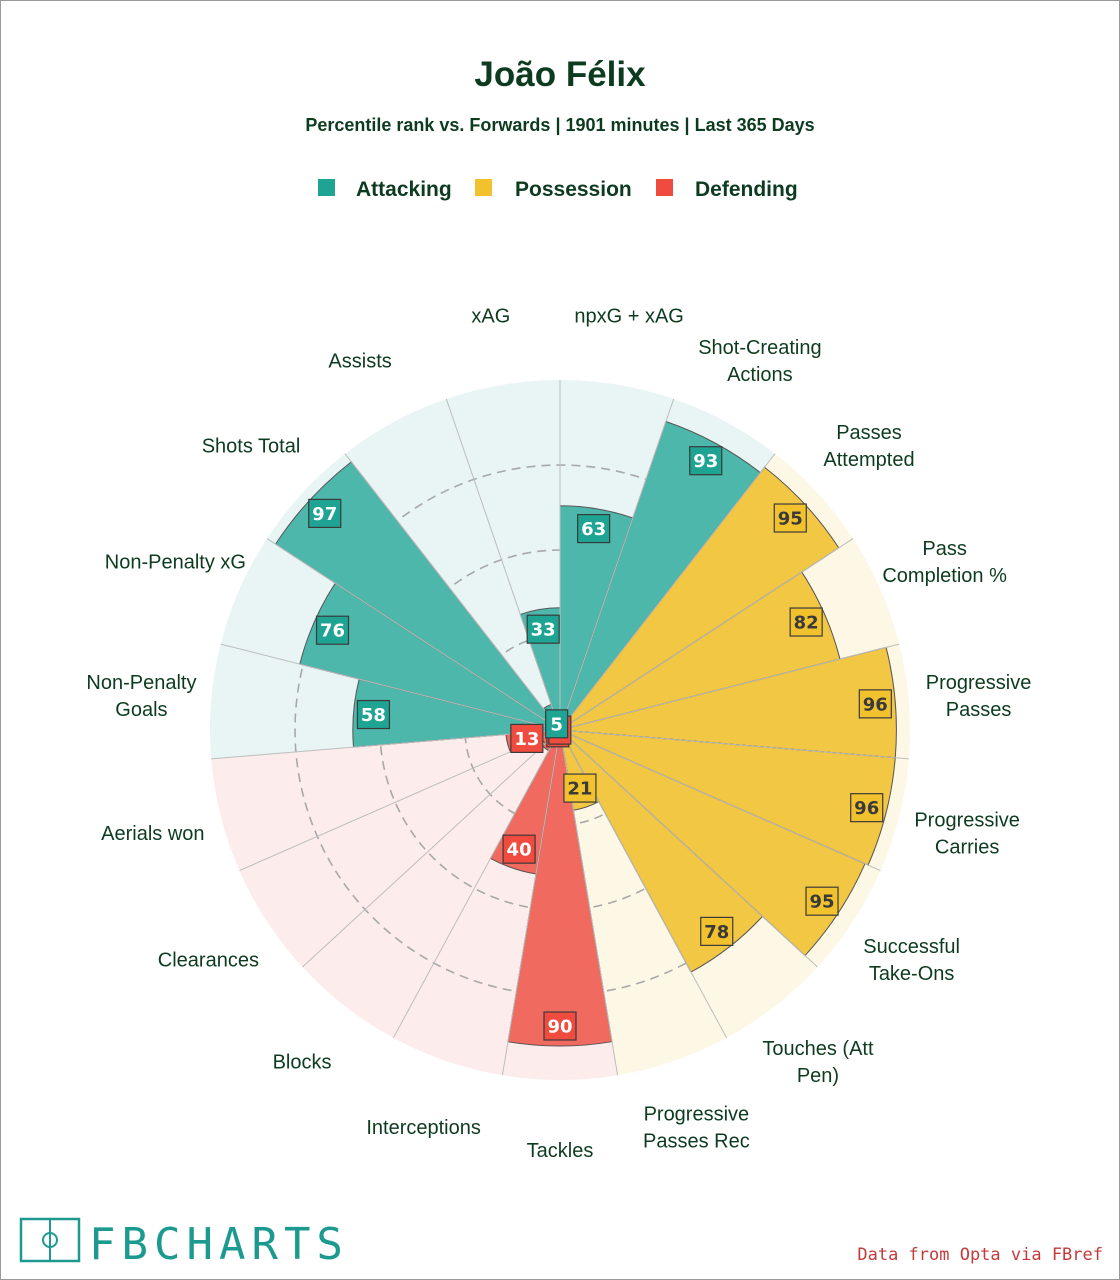 The height and width of the screenshot is (1280, 1120). I want to click on value-text: 63, so click(593, 529).